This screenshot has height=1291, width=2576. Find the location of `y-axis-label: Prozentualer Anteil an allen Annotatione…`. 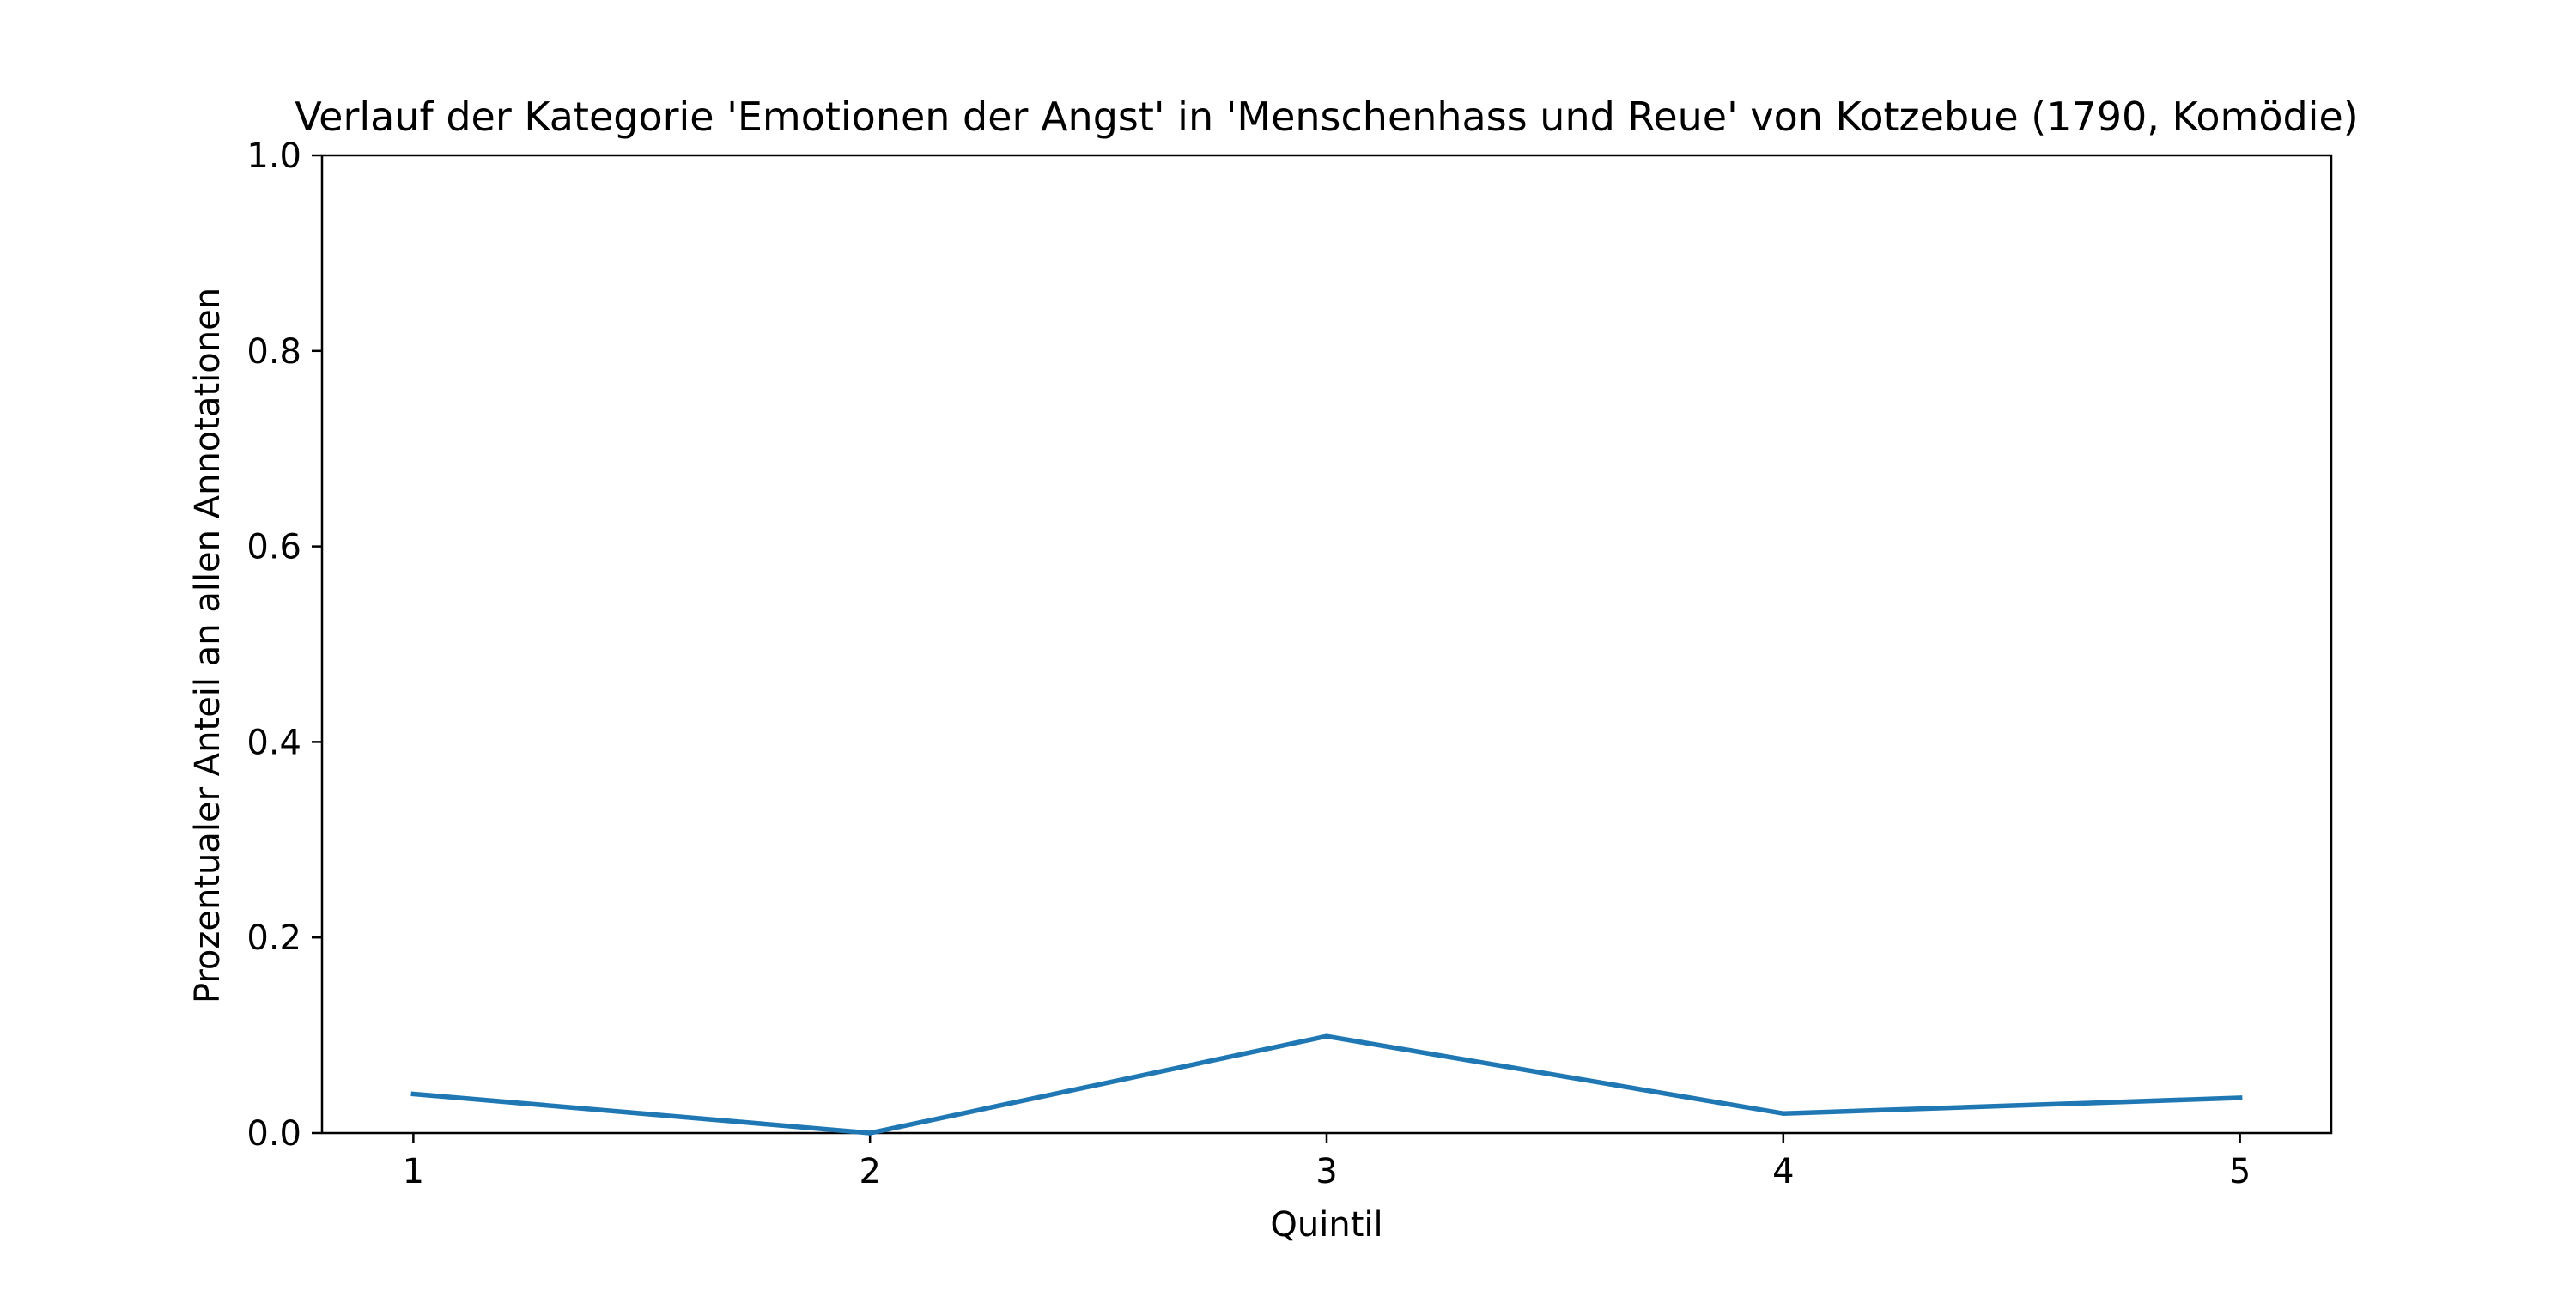

y-axis-label: Prozentualer Anteil an allen Annotatione… is located at coordinates (208, 646).